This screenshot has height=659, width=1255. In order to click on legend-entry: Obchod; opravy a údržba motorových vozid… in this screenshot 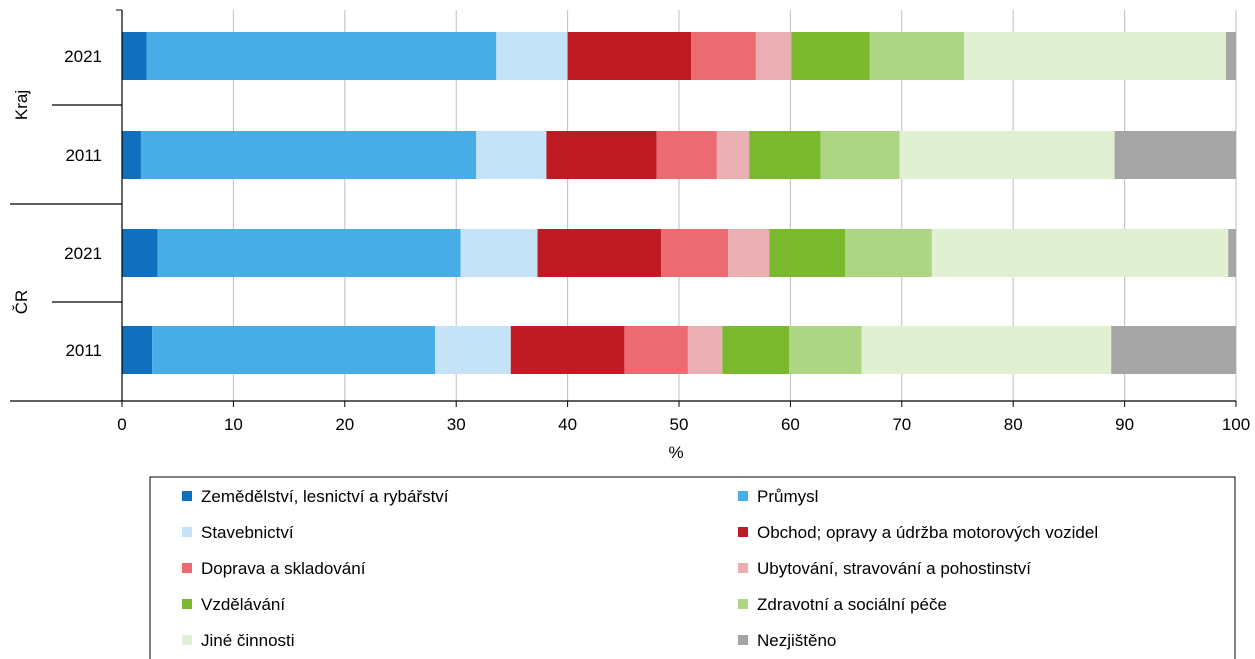, I will do `click(927, 532)`.